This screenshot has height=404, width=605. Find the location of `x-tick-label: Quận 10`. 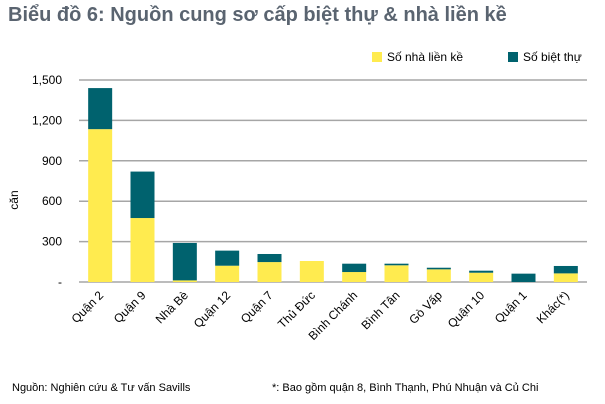

x-tick-label: Quận 10 is located at coordinates (466, 309).